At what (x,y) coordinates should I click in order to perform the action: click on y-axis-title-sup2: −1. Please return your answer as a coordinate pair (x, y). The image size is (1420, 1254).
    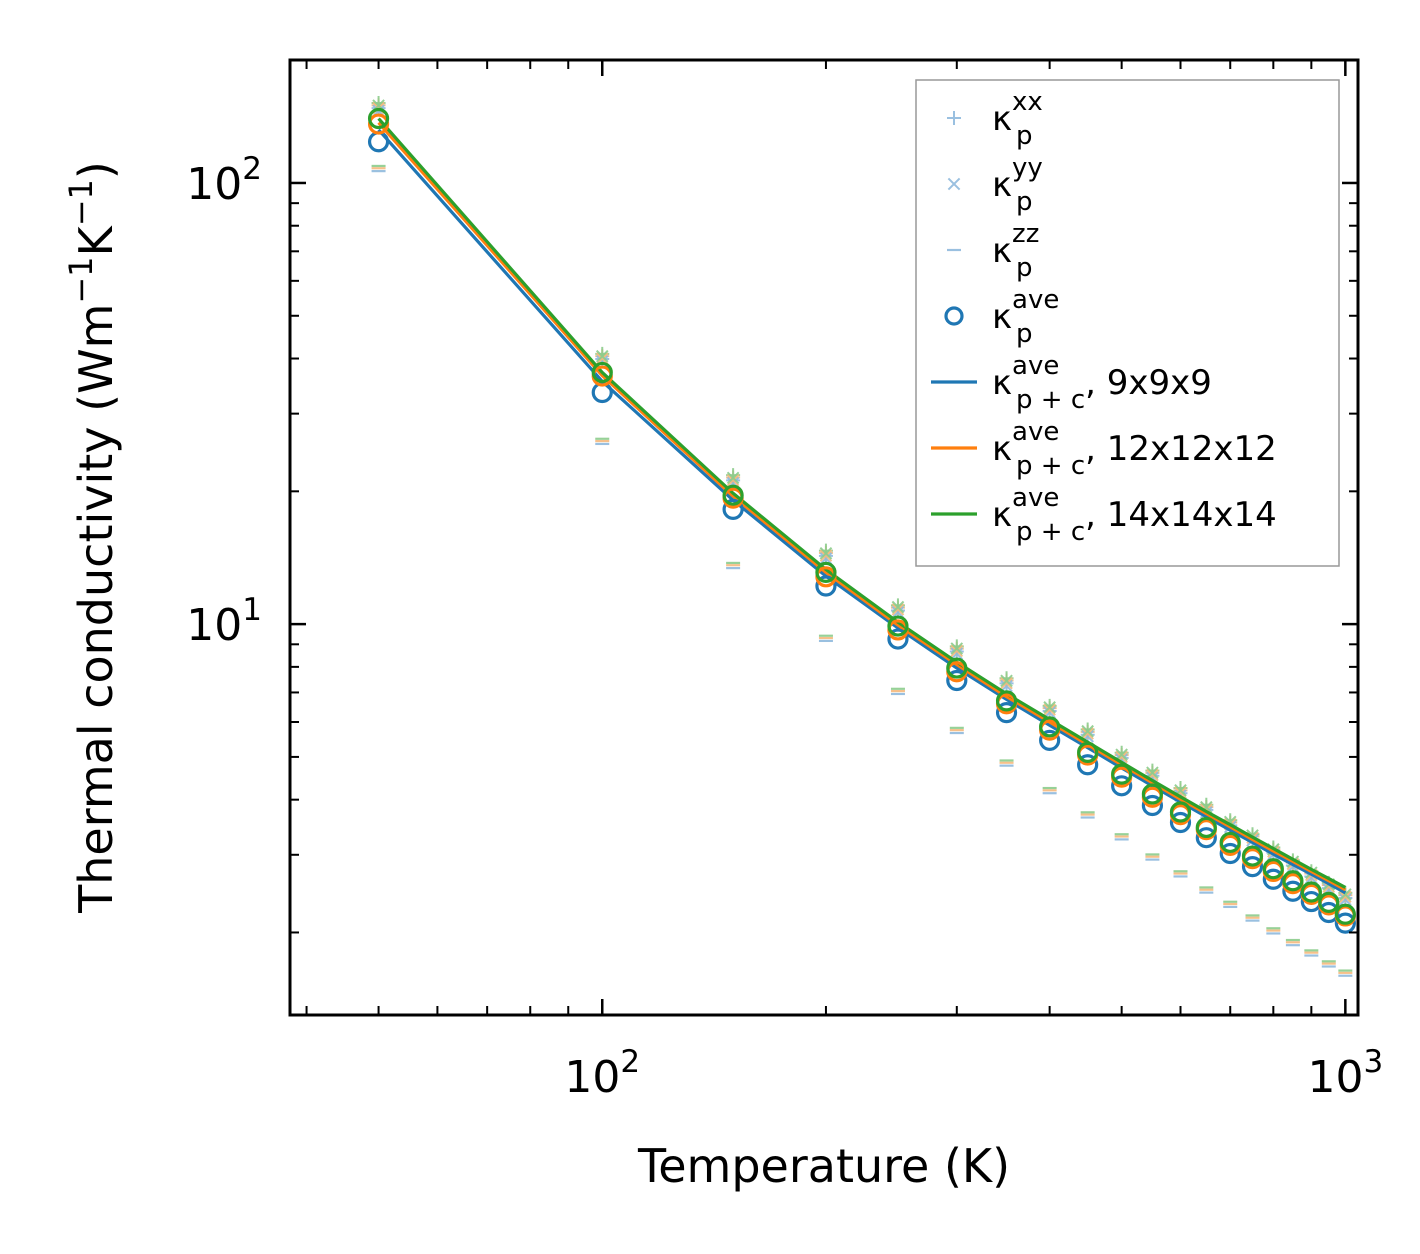
    Looking at the image, I should click on (81, 202).